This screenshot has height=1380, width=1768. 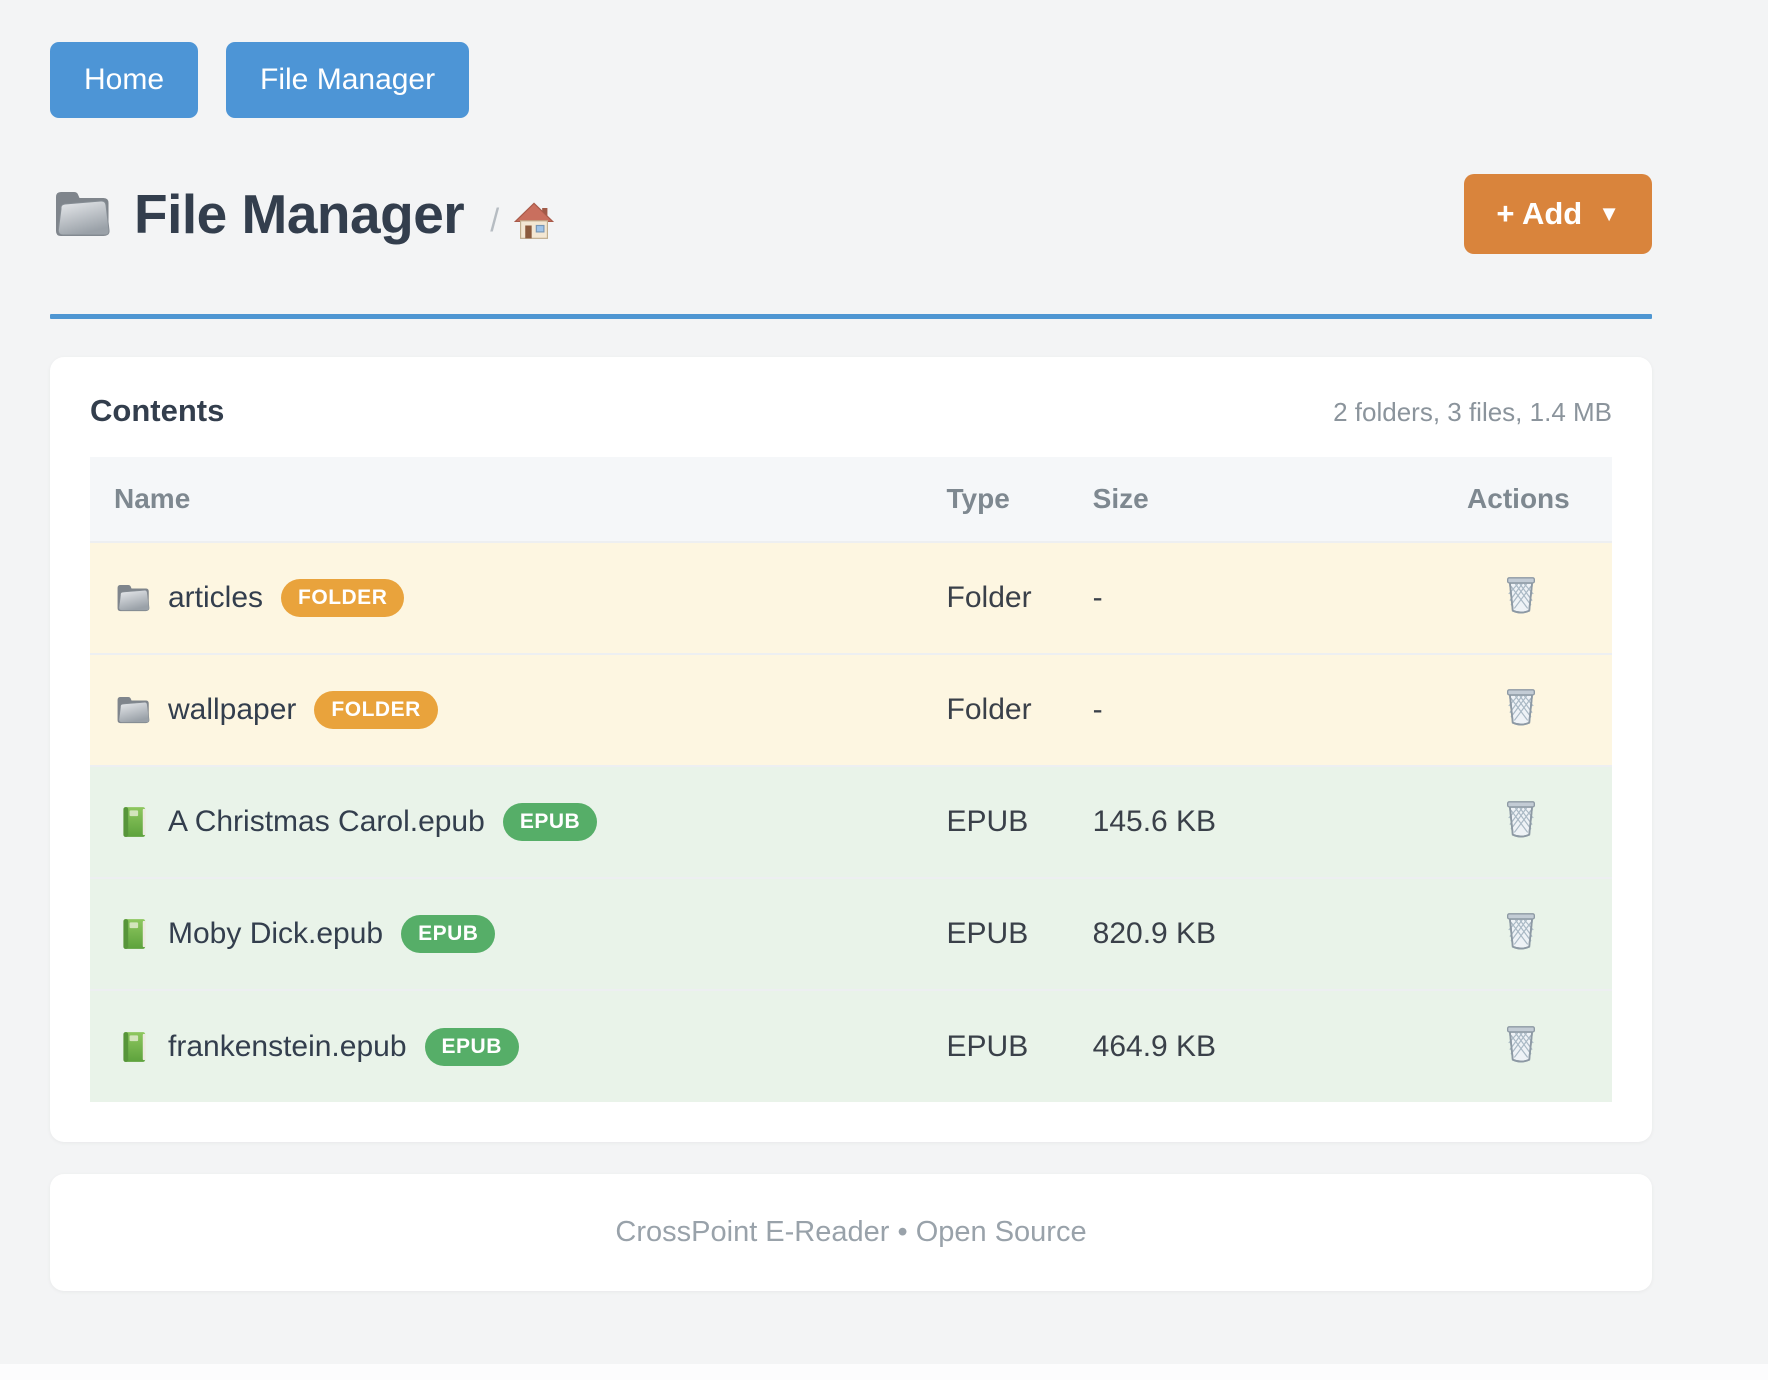 I want to click on home-icon, so click(x=534, y=222).